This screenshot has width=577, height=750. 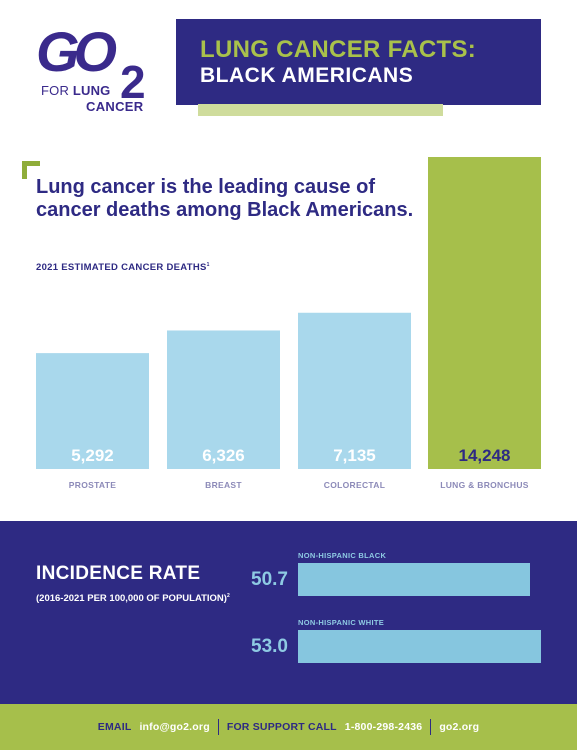 What do you see at coordinates (208, 265) in the screenshot?
I see `chart-title-footnote: 1` at bounding box center [208, 265].